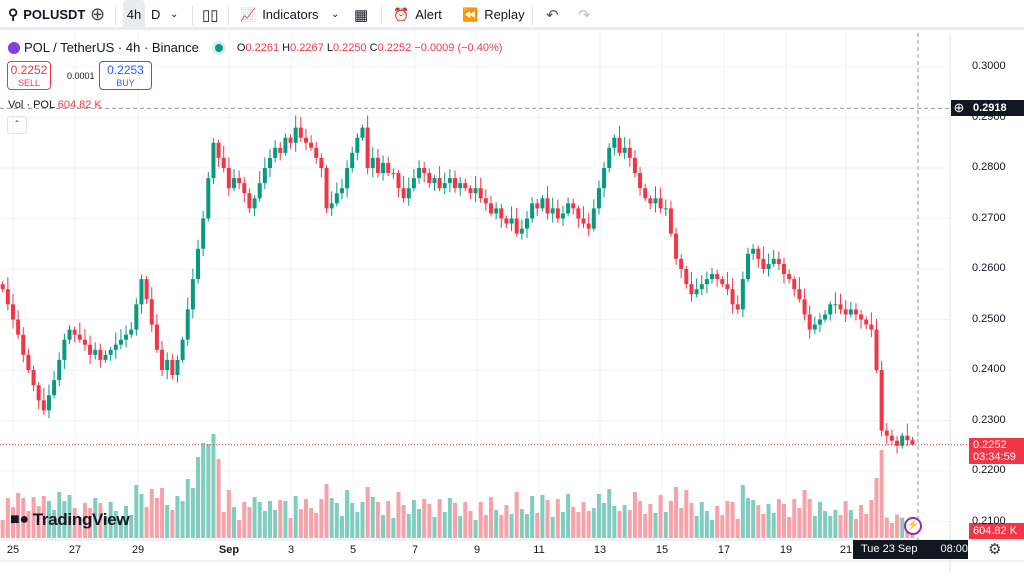  What do you see at coordinates (138, 550) in the screenshot?
I see `time-tick: 29` at bounding box center [138, 550].